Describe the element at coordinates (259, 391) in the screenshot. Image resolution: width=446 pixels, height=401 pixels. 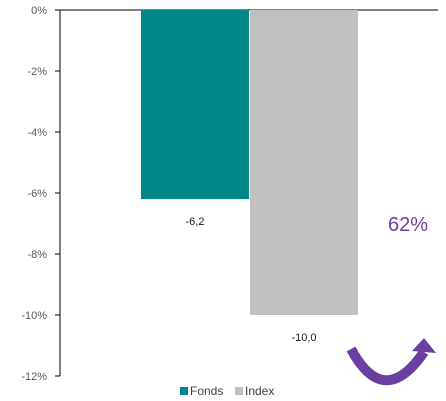
I see `legend-label-index: Index` at that location.